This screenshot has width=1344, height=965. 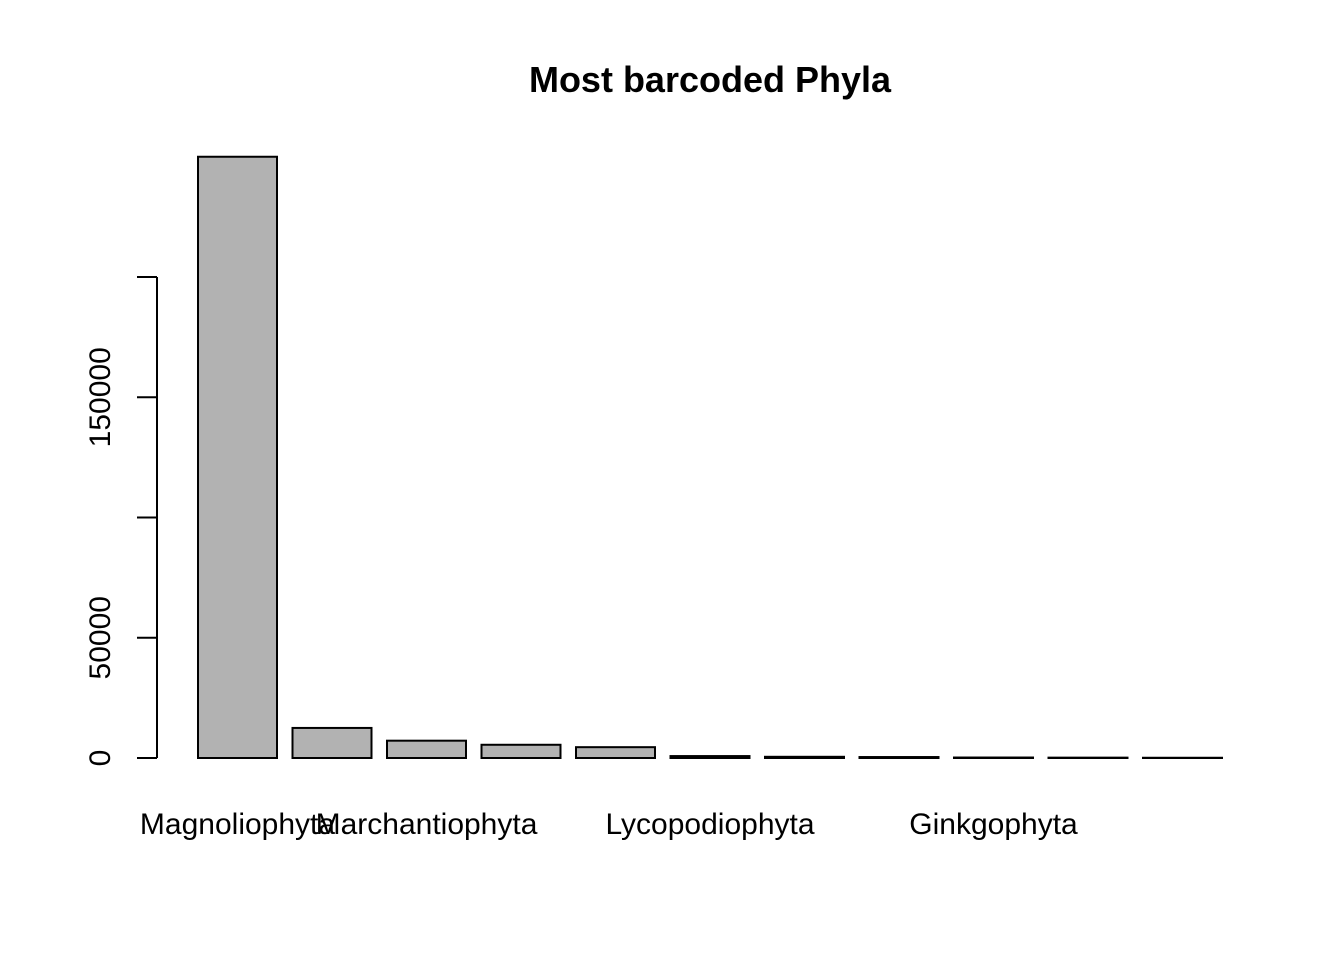 What do you see at coordinates (427, 824) in the screenshot?
I see `category-label: Marchantiophyta` at bounding box center [427, 824].